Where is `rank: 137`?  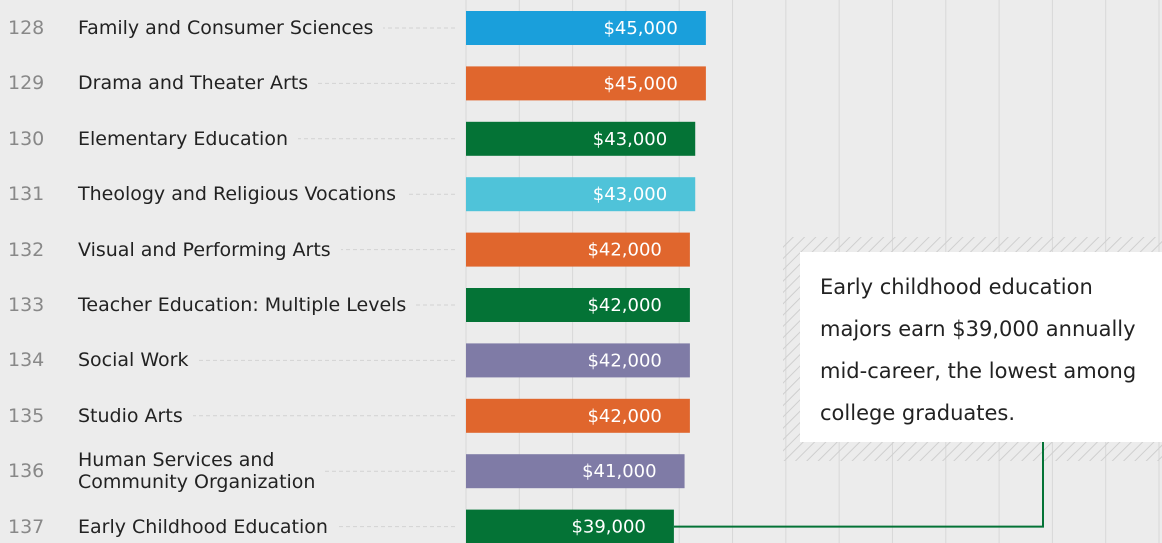 rank: 137 is located at coordinates (26, 526).